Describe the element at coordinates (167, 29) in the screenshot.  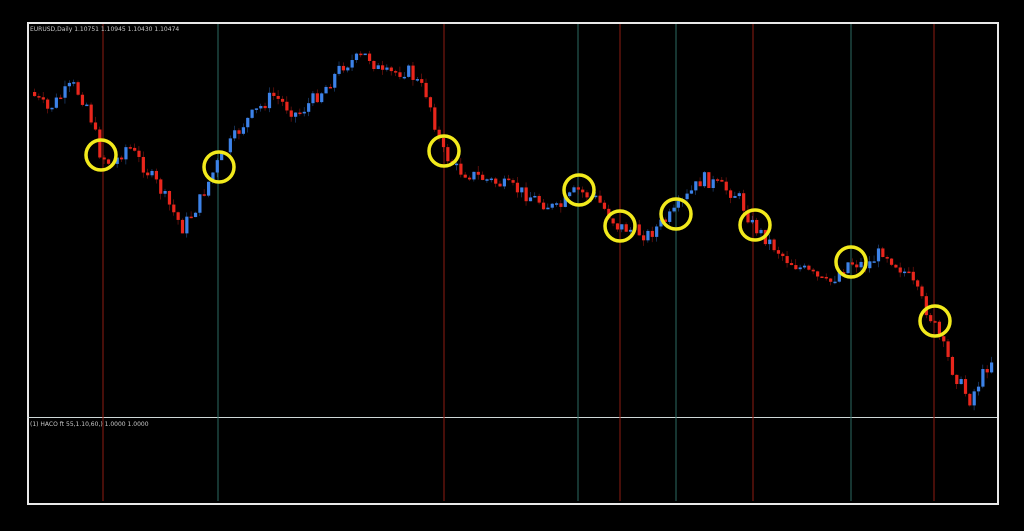
I see `close-value: 1.10474` at that location.